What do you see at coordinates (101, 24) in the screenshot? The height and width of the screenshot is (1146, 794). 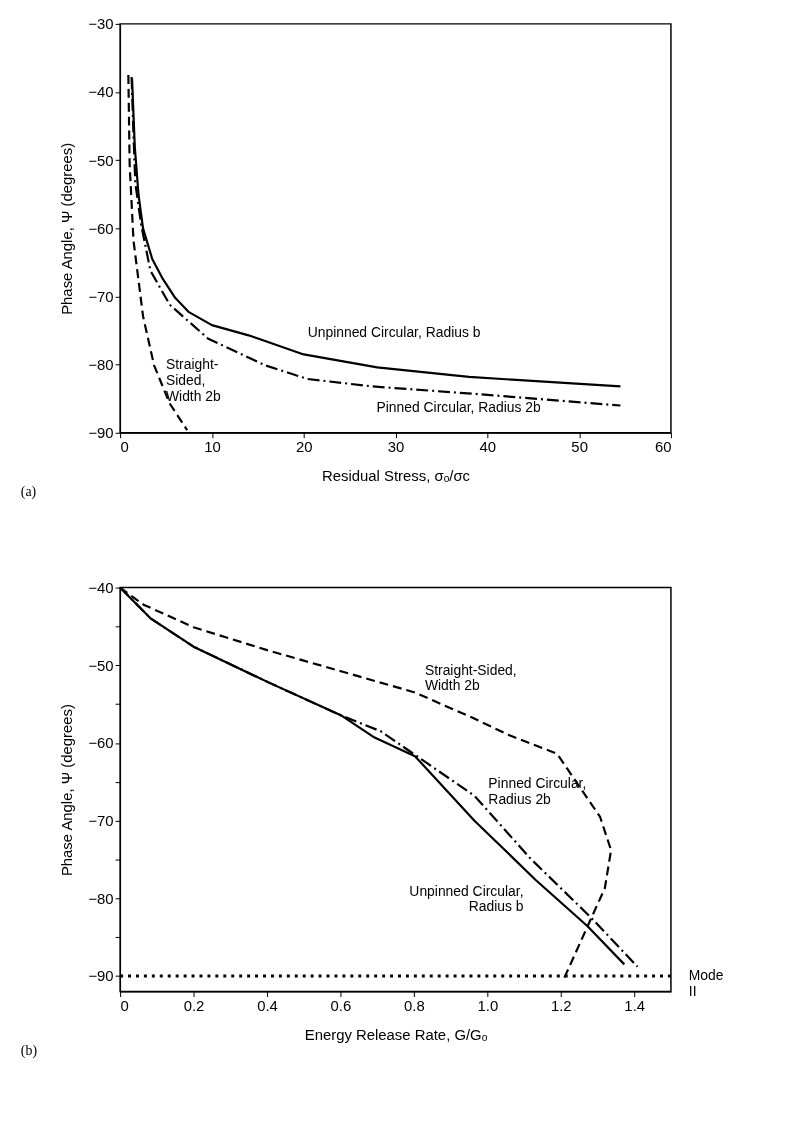 I see `y-tick-label: −30` at bounding box center [101, 24].